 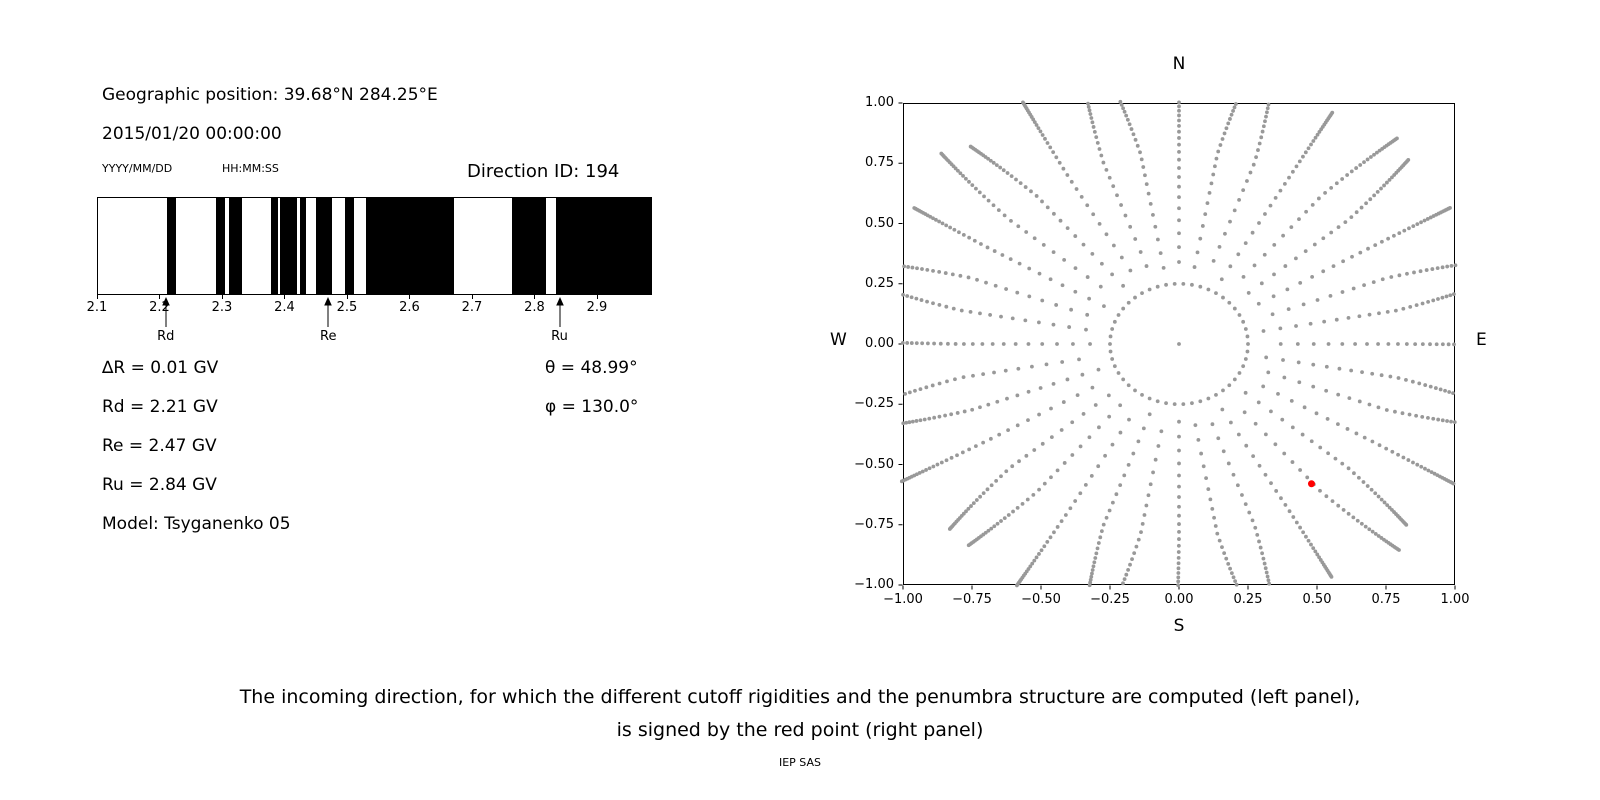 What do you see at coordinates (472, 307) in the screenshot?
I see `barcode-x-tick-label: 2.7` at bounding box center [472, 307].